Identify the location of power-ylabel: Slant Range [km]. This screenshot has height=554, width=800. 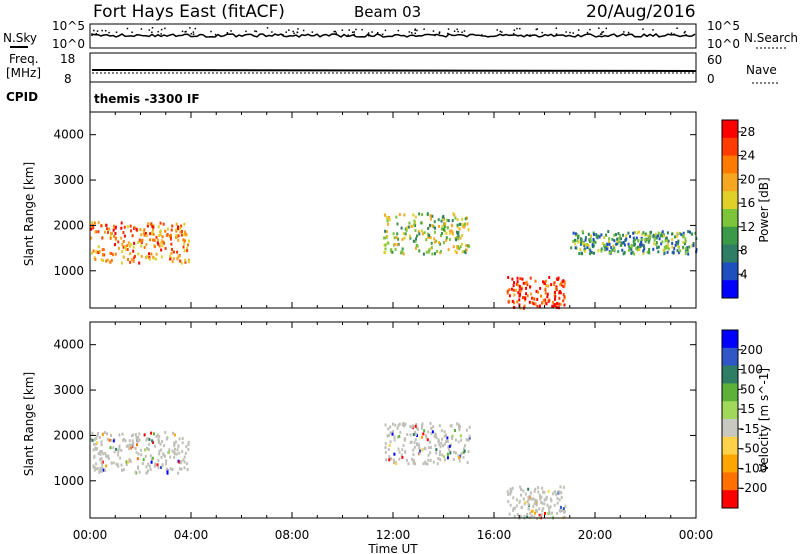
(29, 214).